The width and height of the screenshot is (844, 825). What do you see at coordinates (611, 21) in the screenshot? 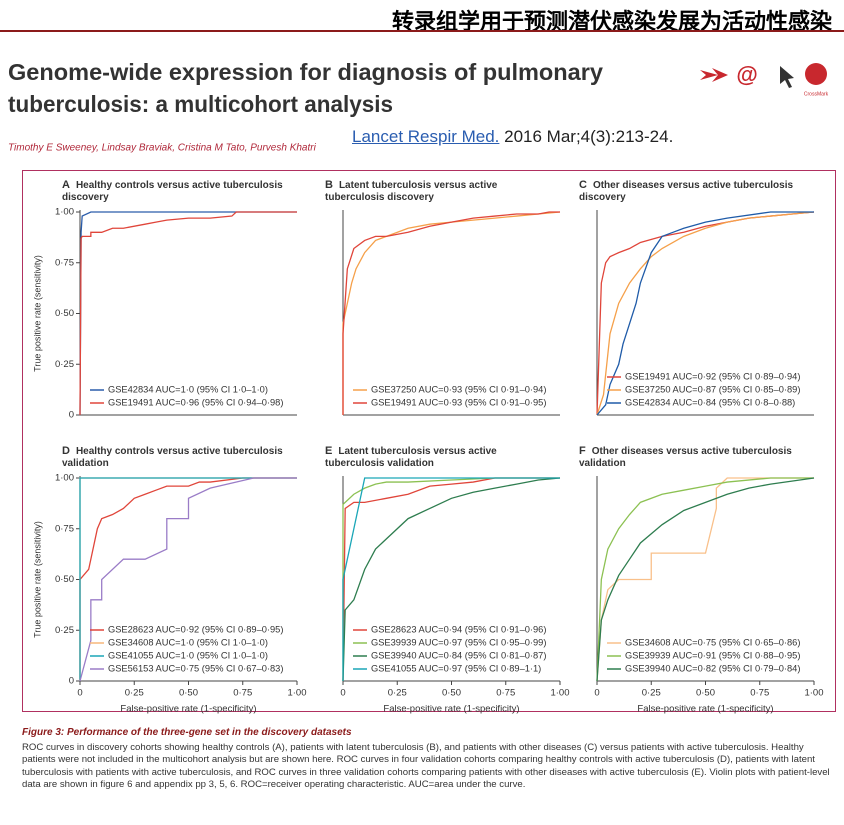
I see `banner: 转录组学用于预测潜伏感染发展为活动性感染` at bounding box center [611, 21].